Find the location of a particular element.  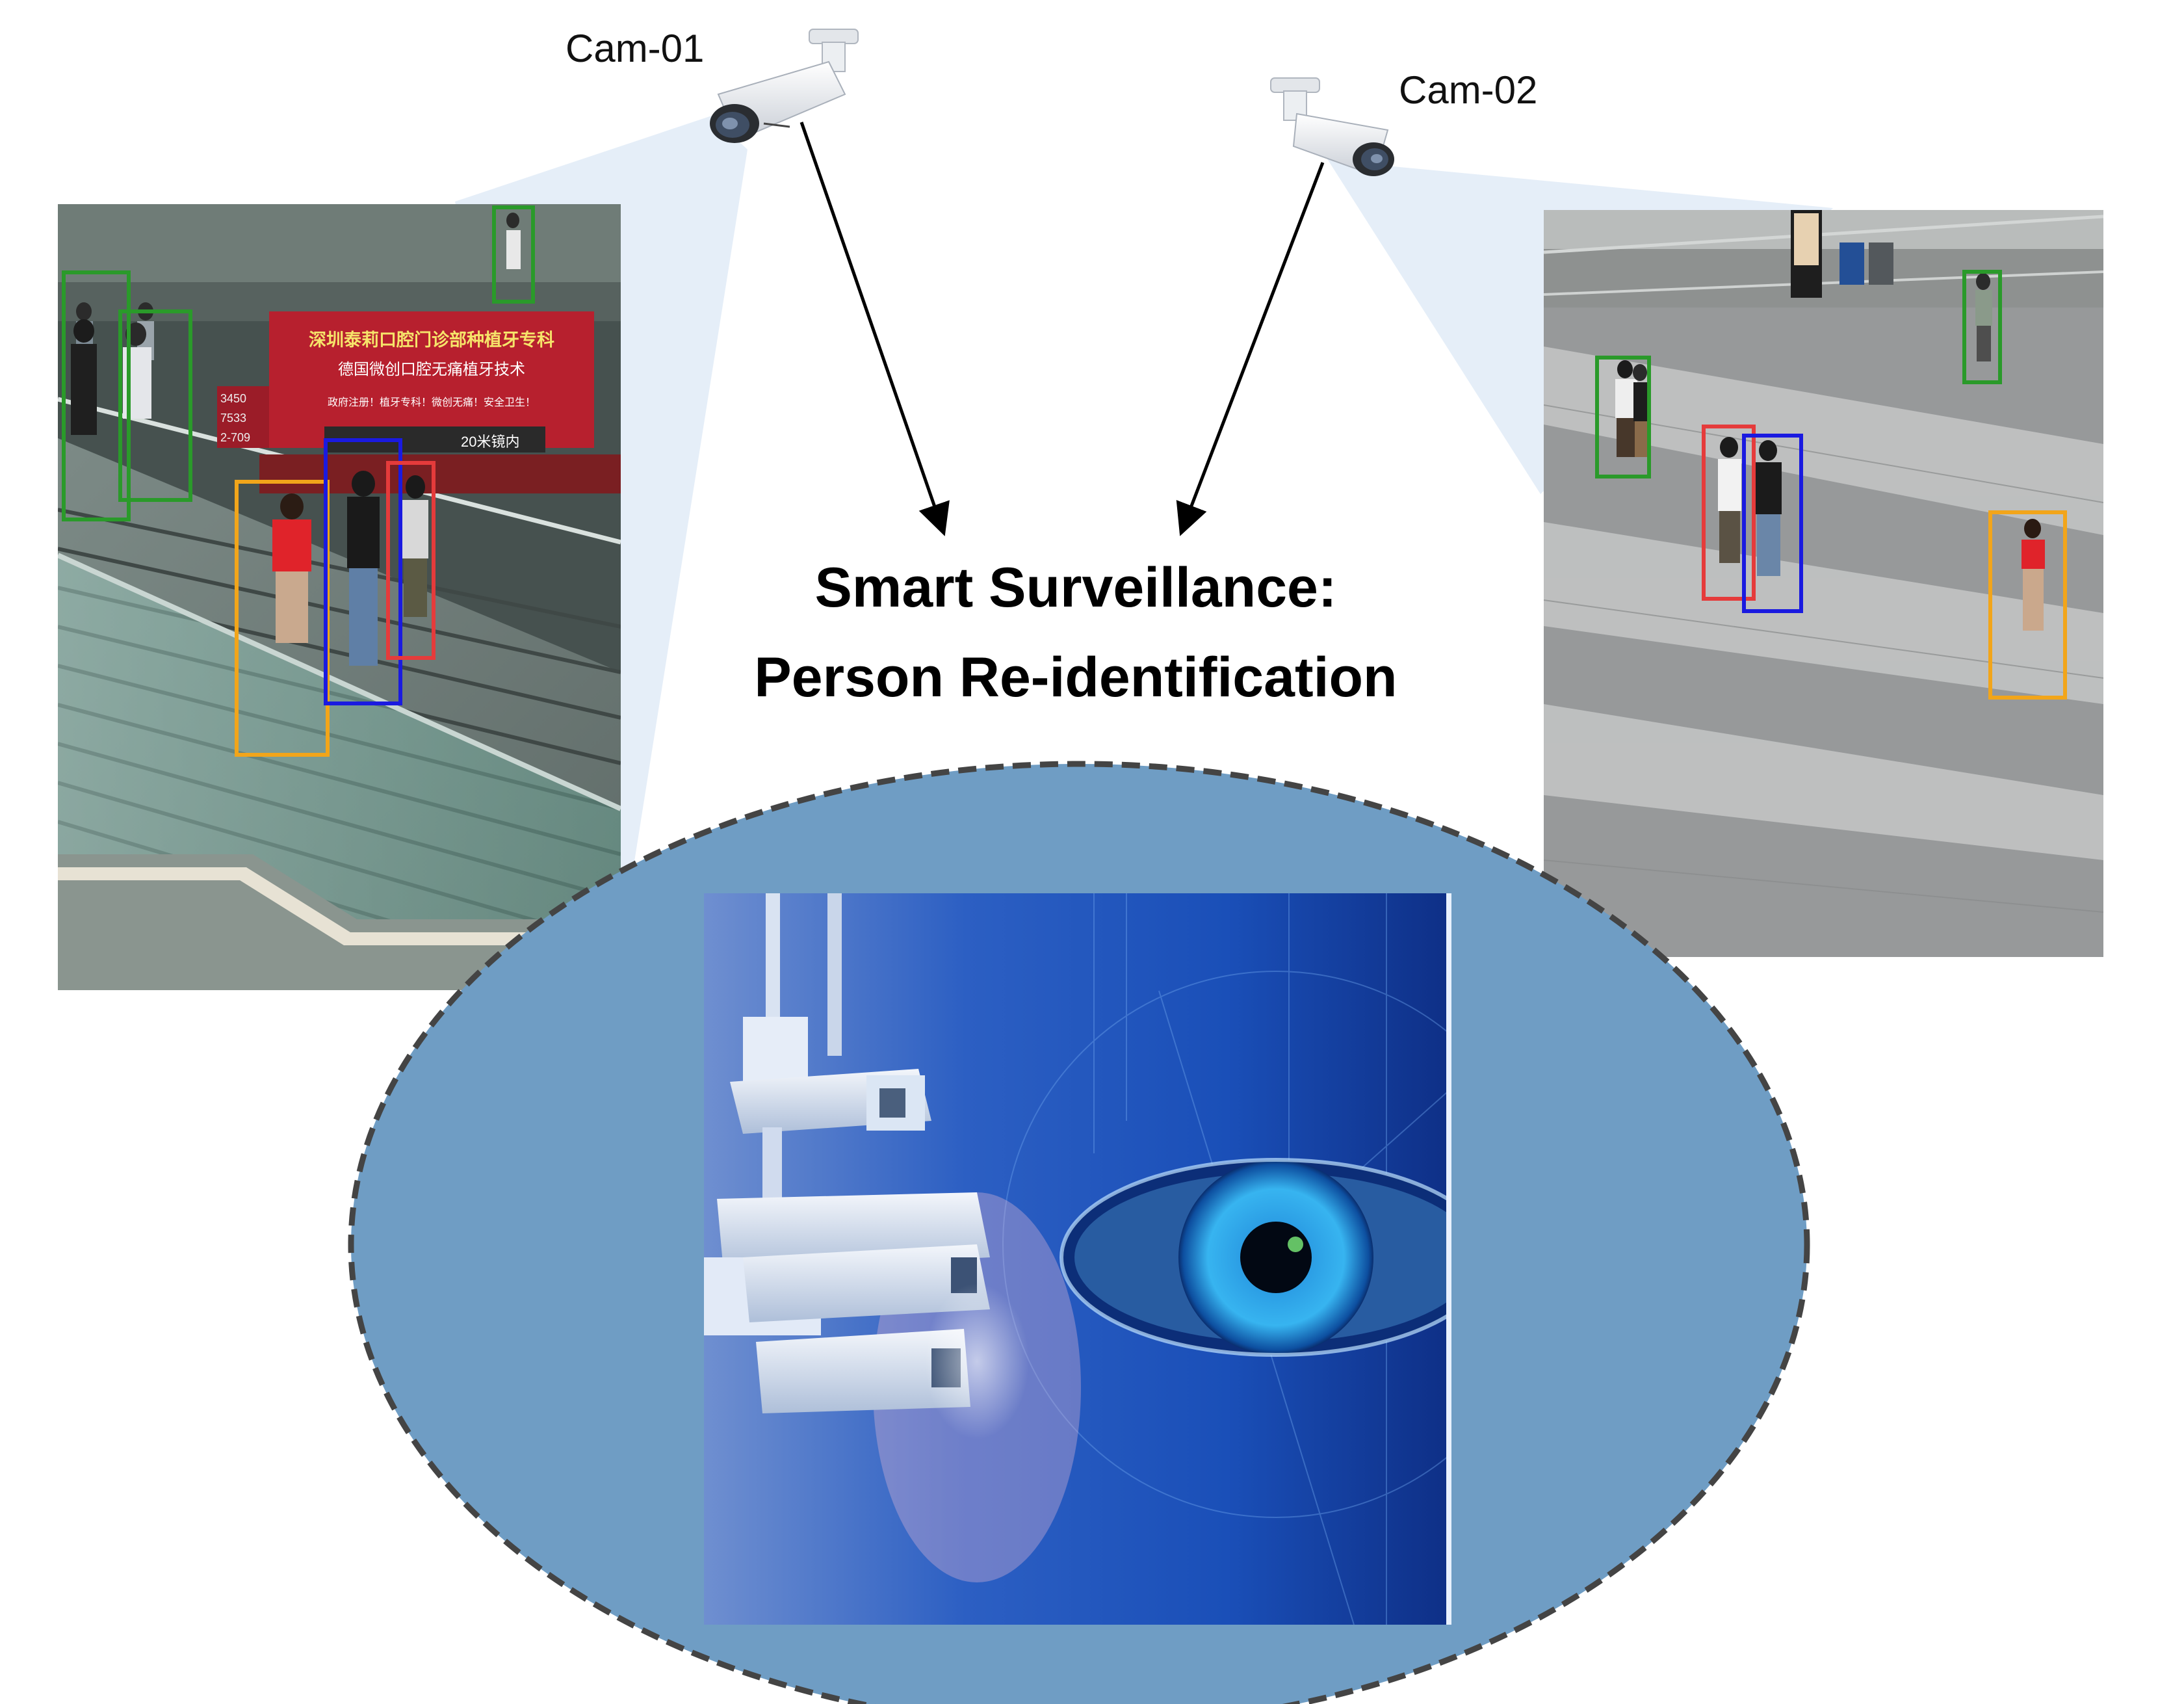

sign-line1: 深圳泰莉口腔门诊部种植牙专科 is located at coordinates (432, 340).